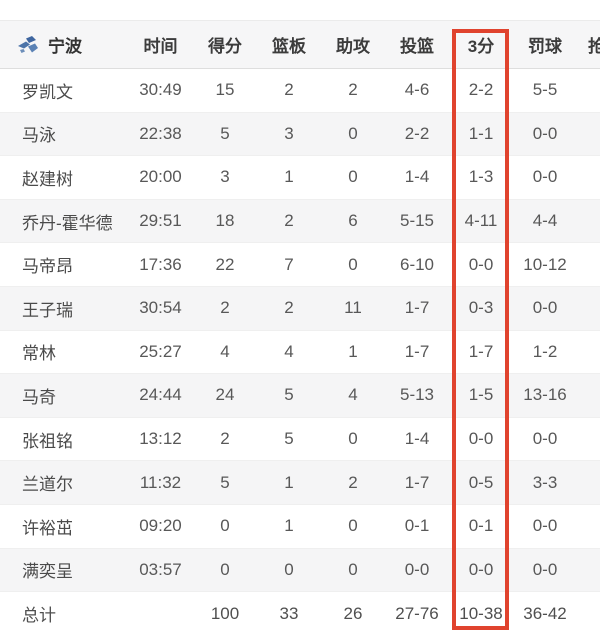  I want to click on time-cell: 22:38, so click(160, 133).